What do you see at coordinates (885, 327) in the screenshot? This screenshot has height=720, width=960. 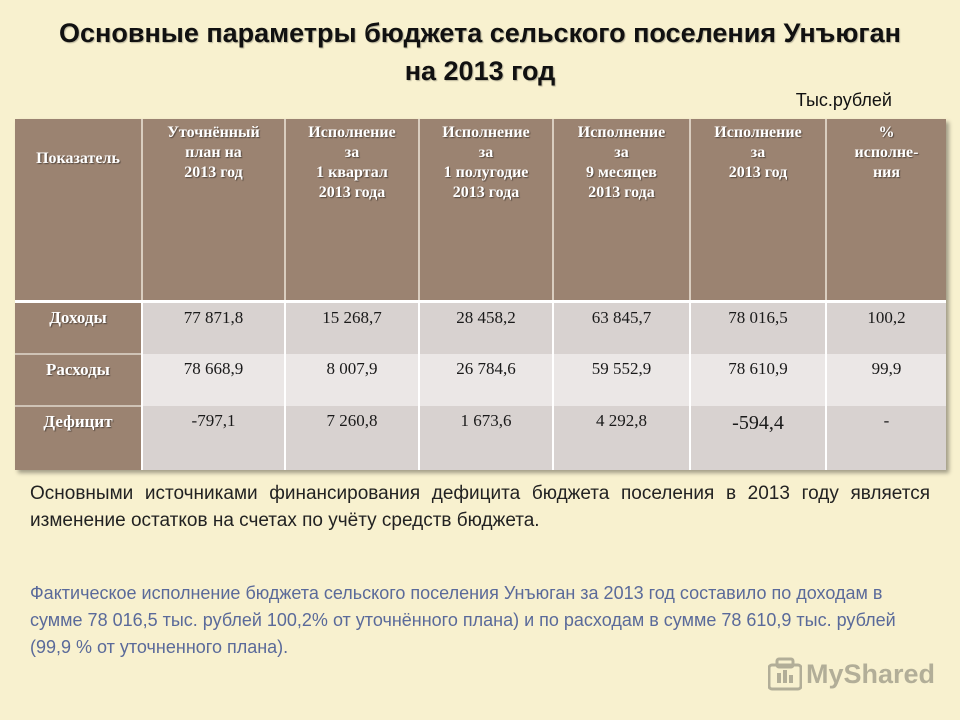 I see `table-cell: 100,2` at bounding box center [885, 327].